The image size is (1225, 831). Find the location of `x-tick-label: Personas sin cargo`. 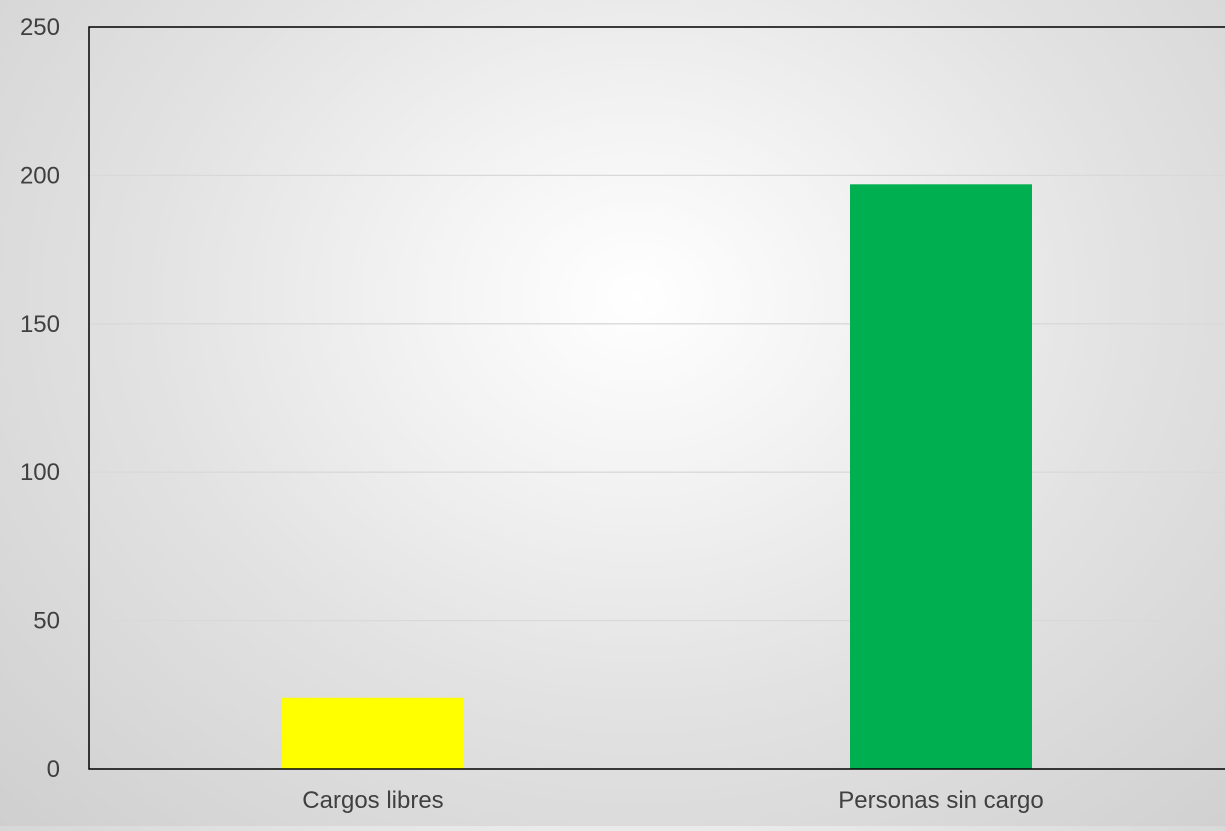

x-tick-label: Personas sin cargo is located at coordinates (940, 800).